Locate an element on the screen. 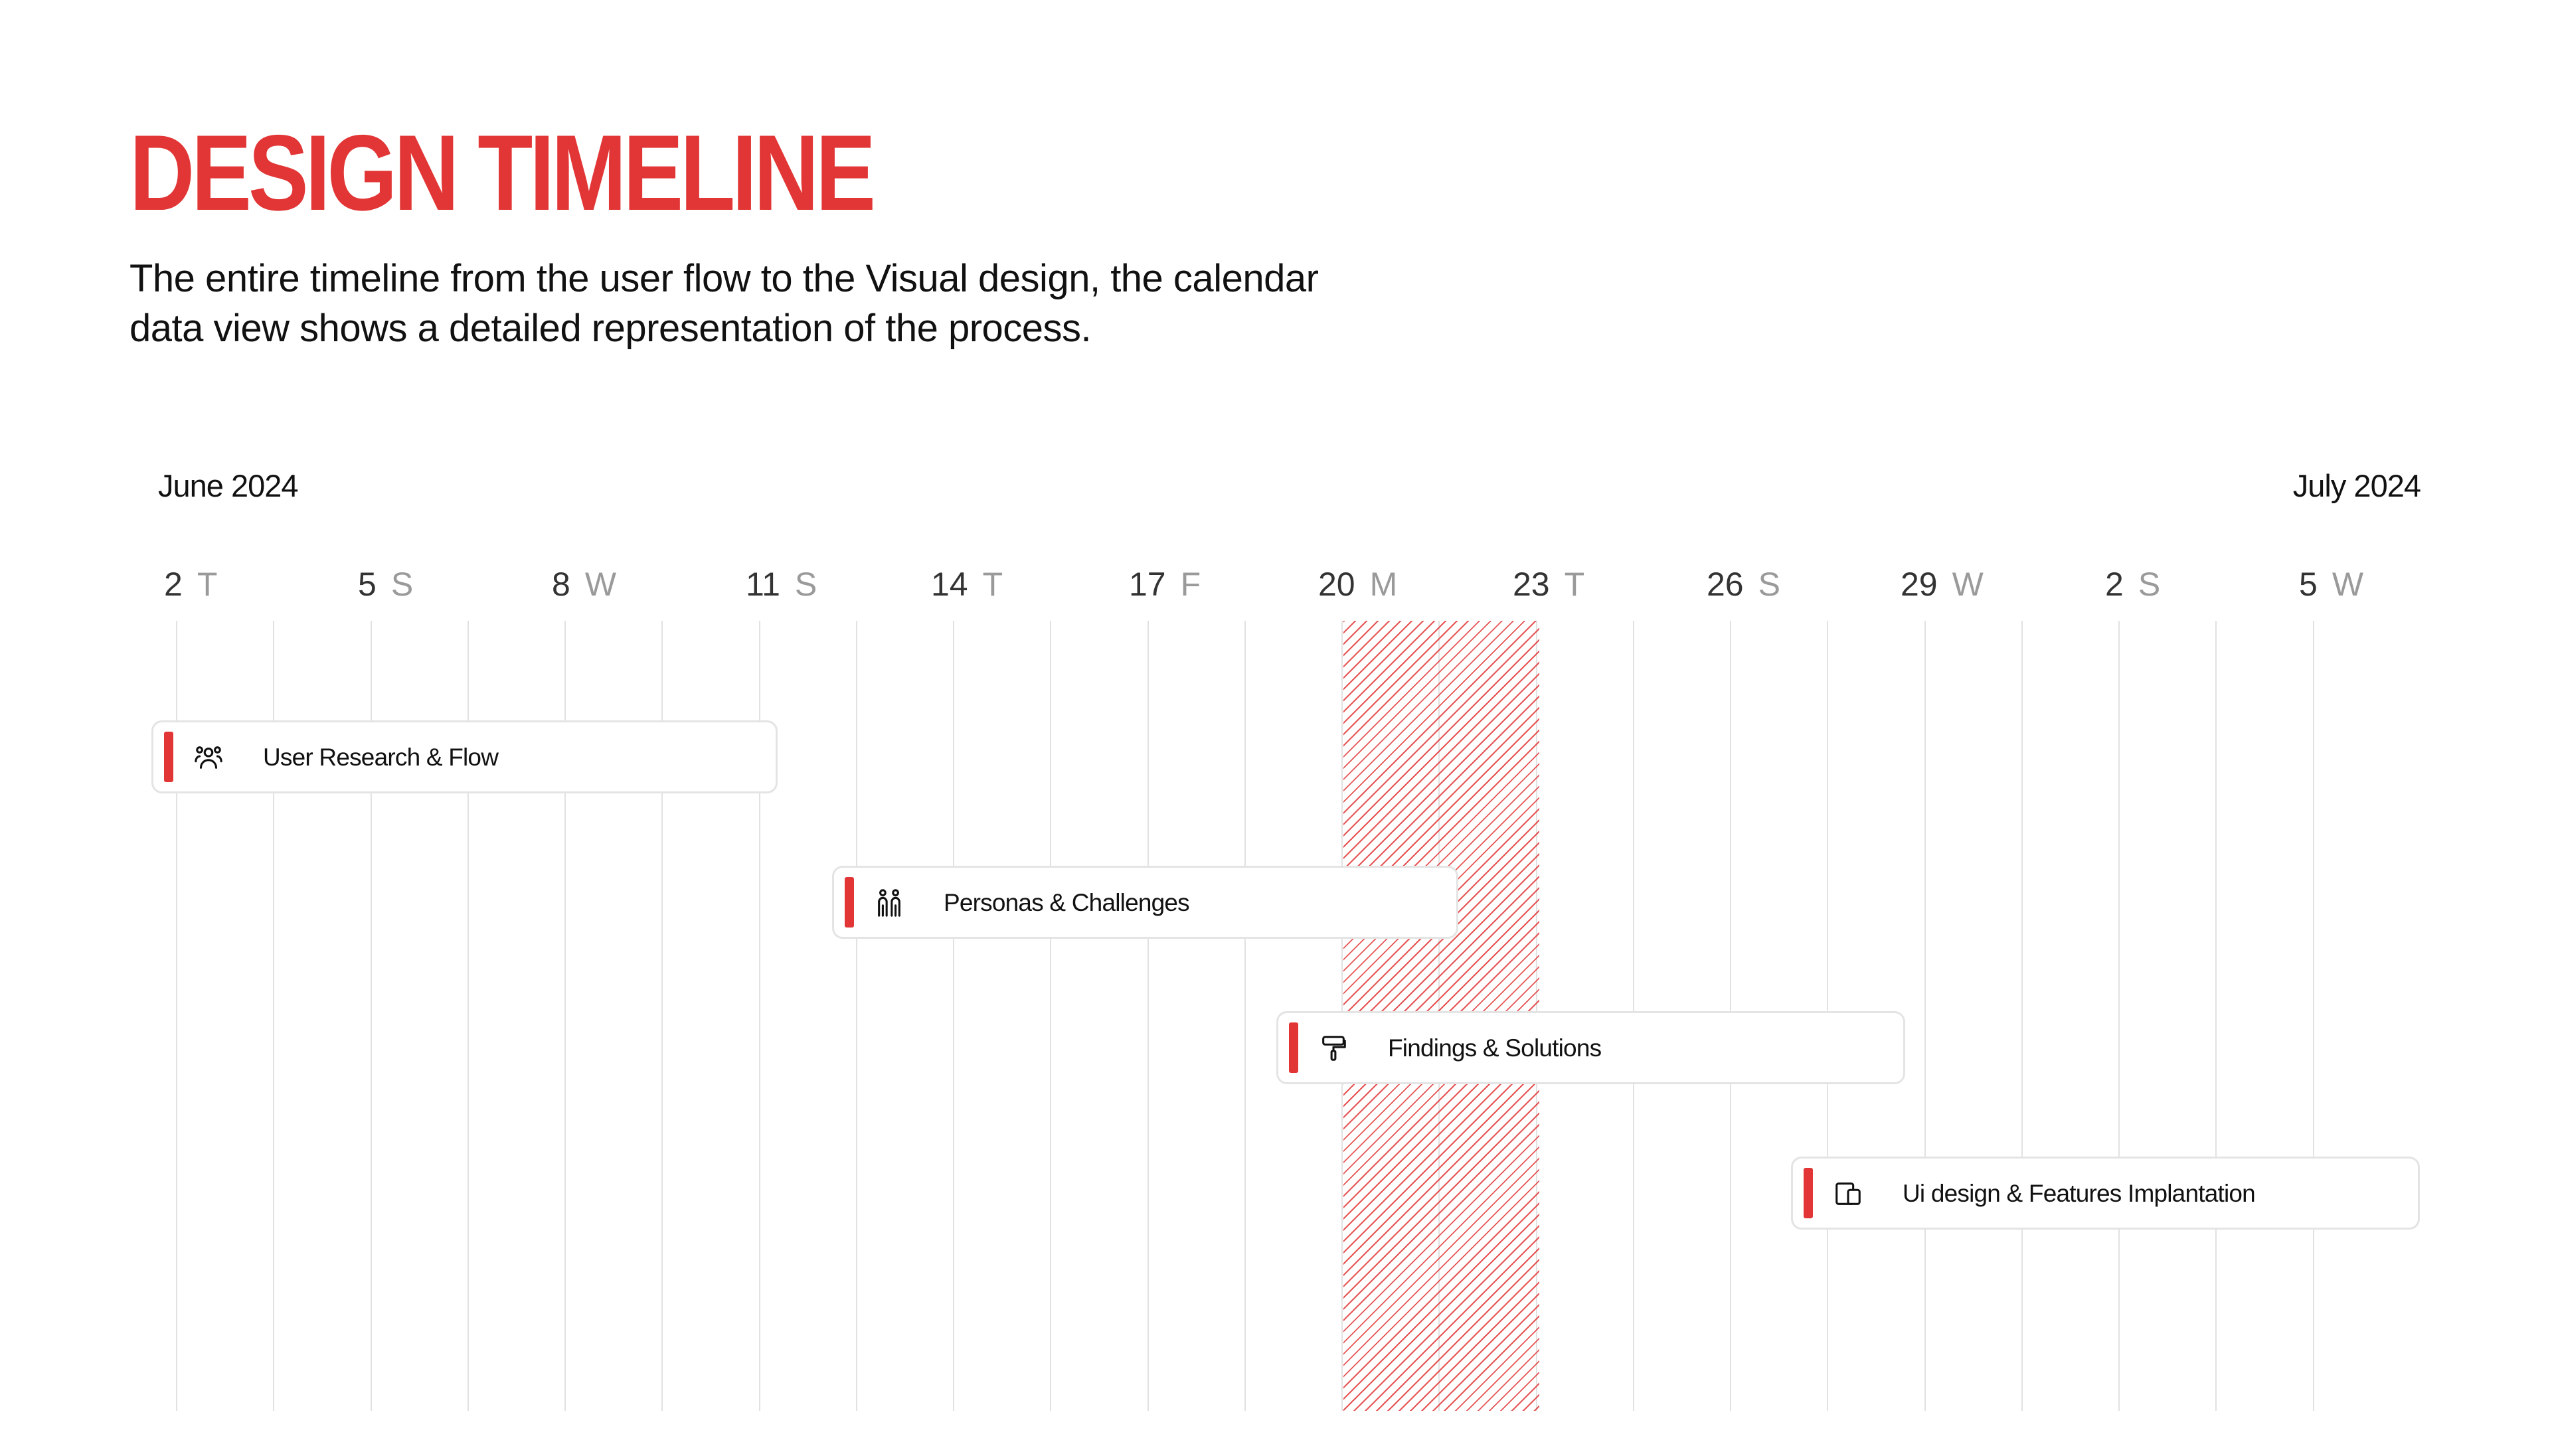 This screenshot has height=1456, width=2550. day-label: 11 S is located at coordinates (781, 584).